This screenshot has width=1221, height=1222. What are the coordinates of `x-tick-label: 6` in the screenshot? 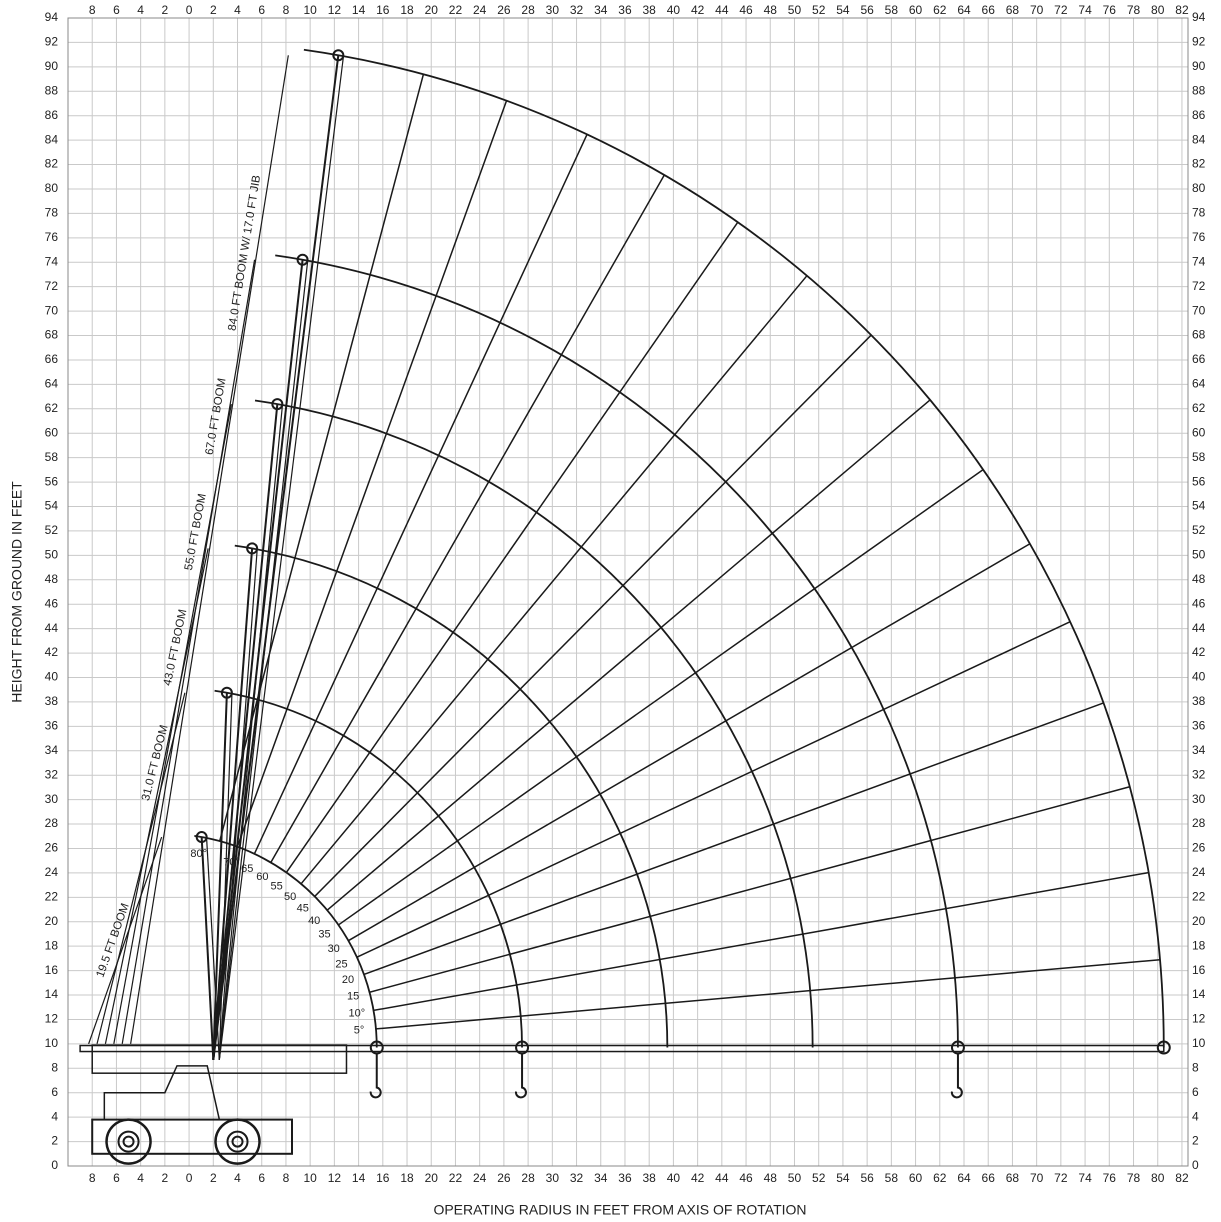 It's located at (261, 1178).